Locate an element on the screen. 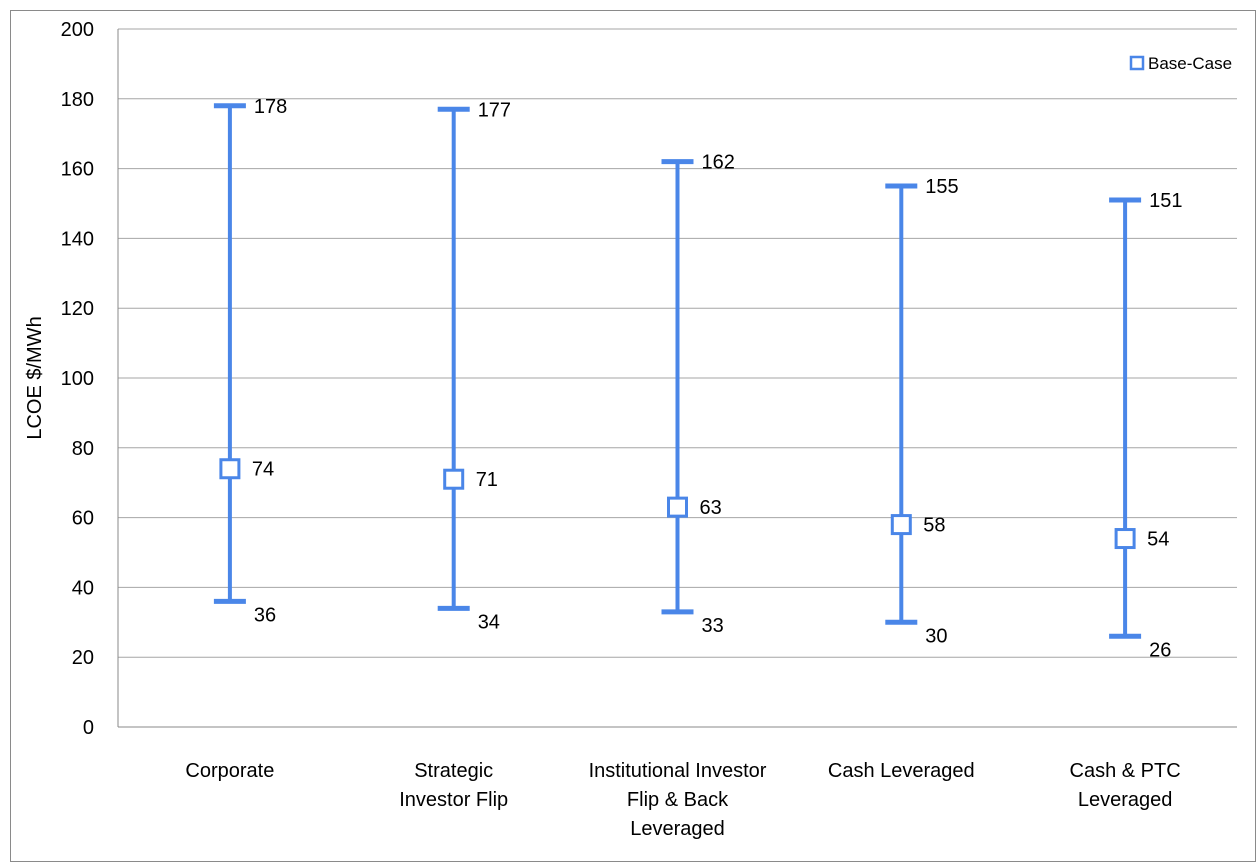  legend: Base-Case is located at coordinates (1180, 63).